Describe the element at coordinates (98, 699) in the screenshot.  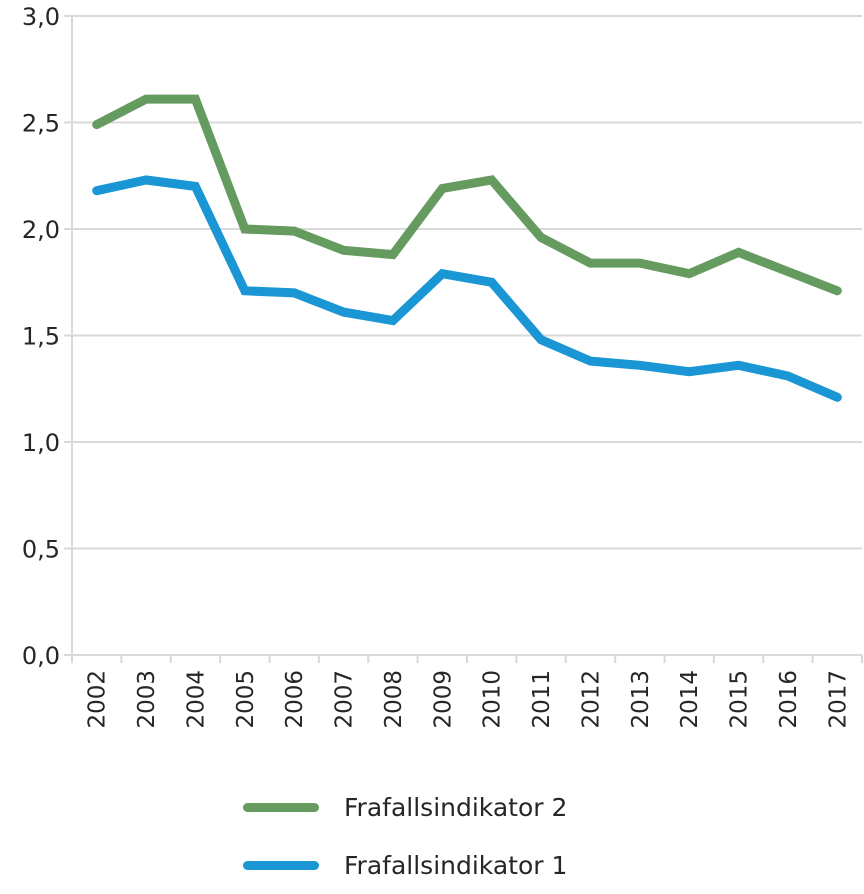
I see `x-tick-label: 2002` at that location.